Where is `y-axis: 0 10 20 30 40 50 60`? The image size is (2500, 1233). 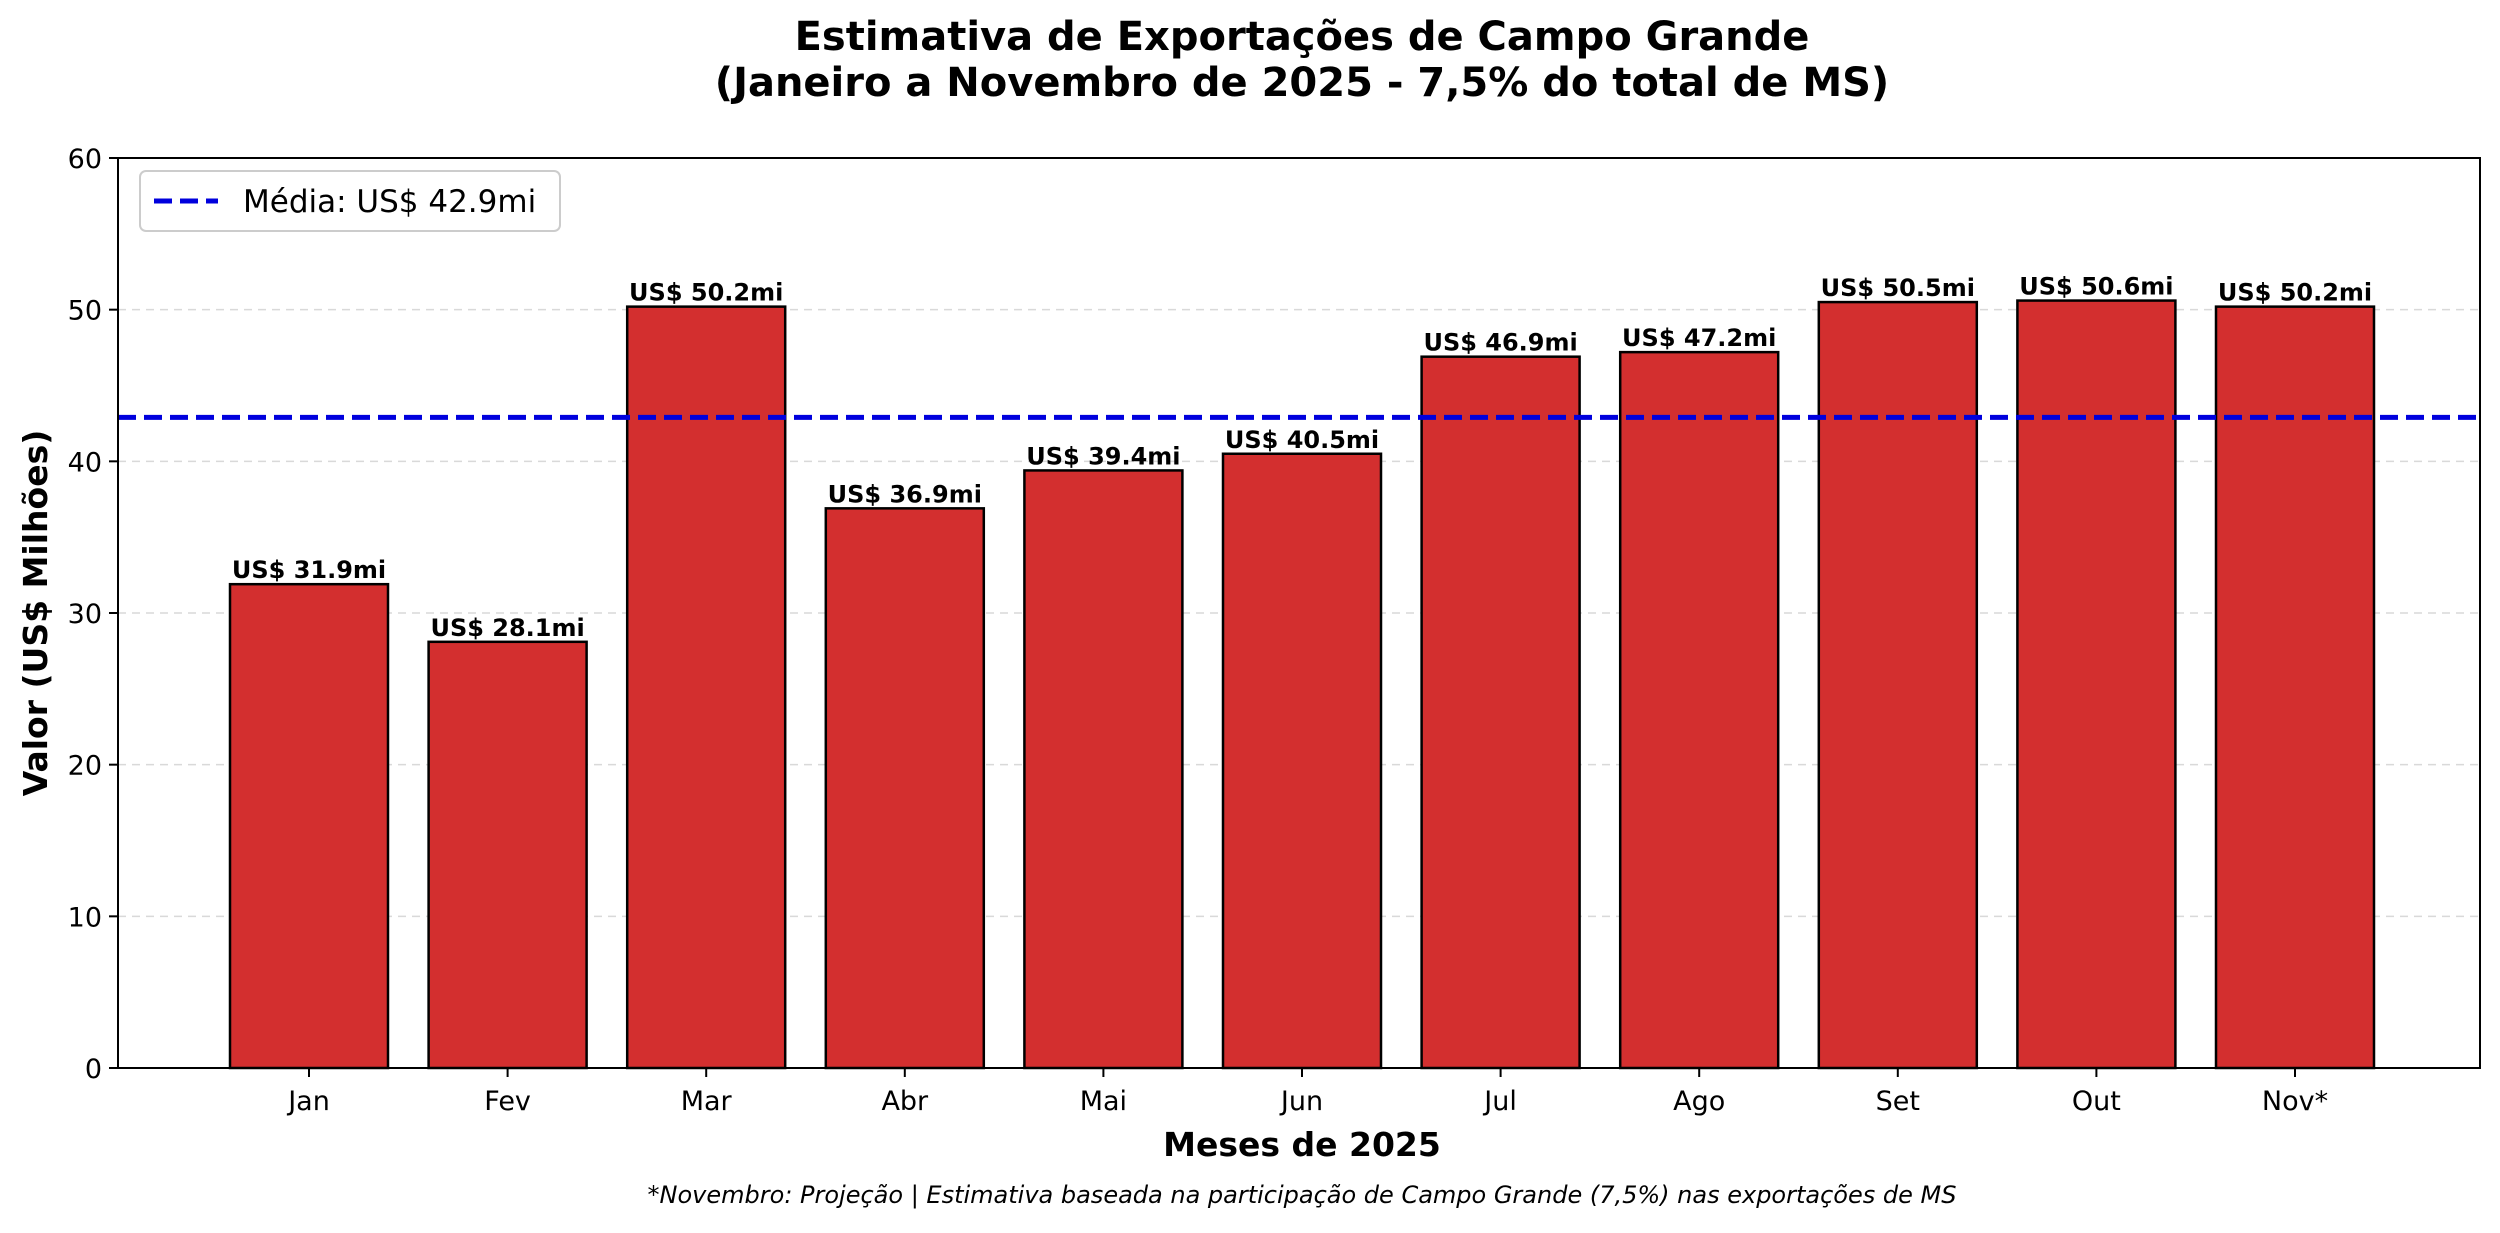 y-axis: 0 10 20 30 40 50 60 is located at coordinates (93, 614).